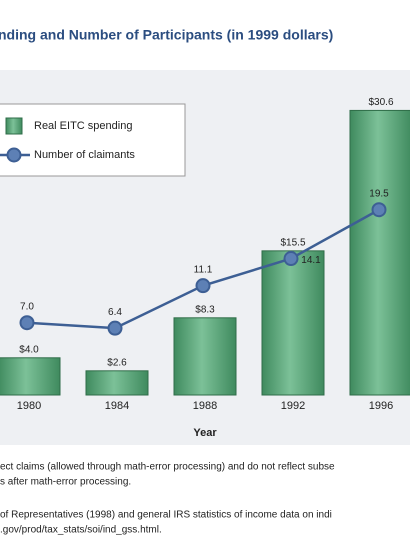  Describe the element at coordinates (292, 242) in the screenshot. I see `bar-value-label: $15.5` at that location.